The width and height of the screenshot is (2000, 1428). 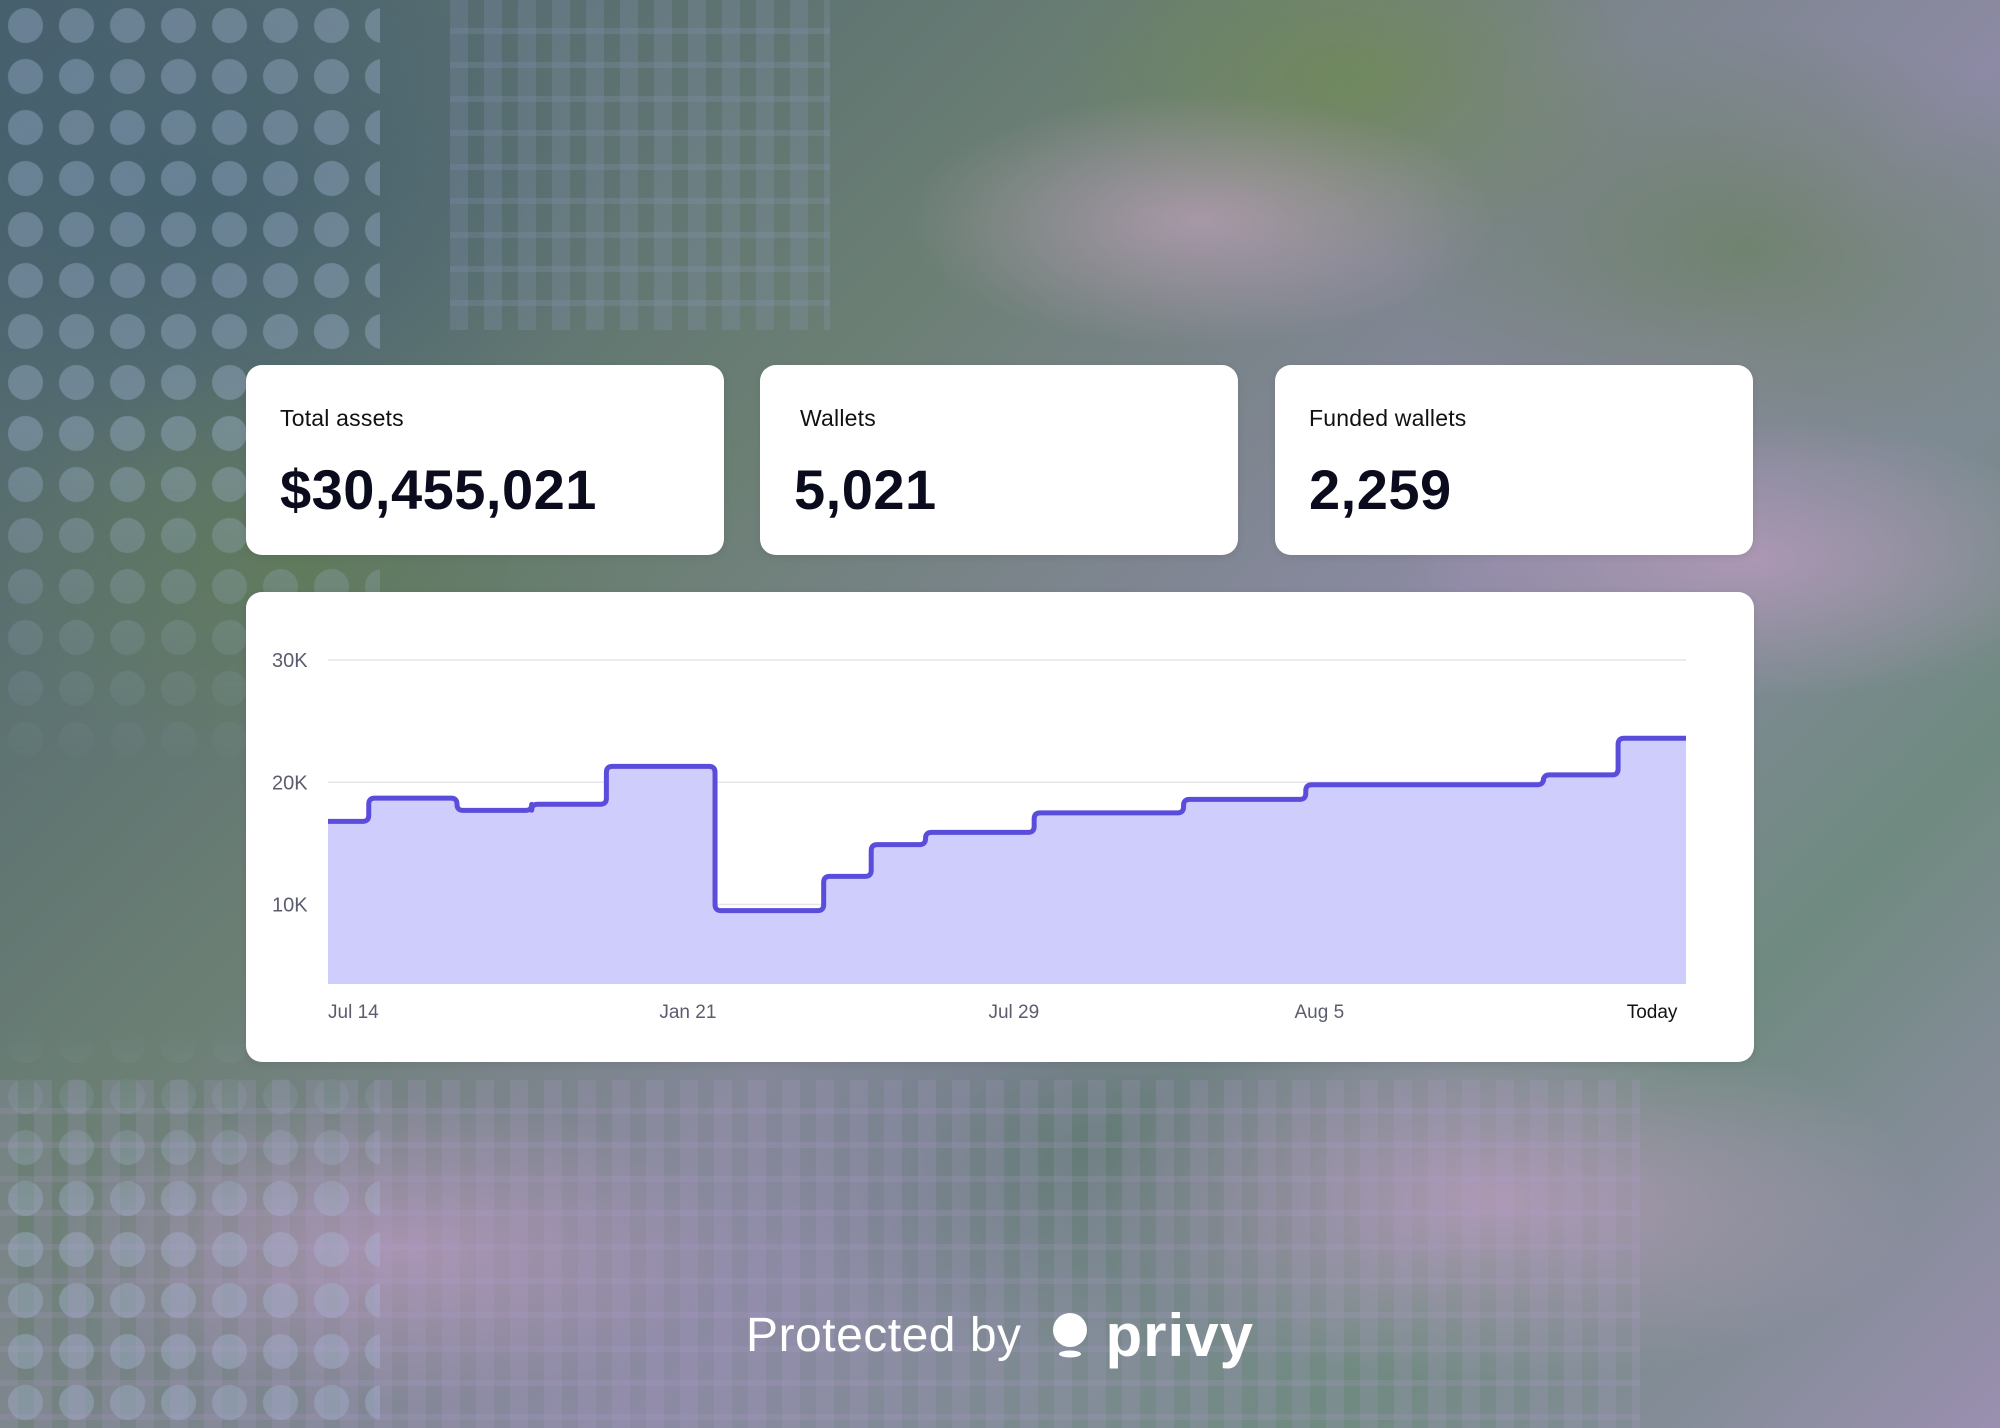 I want to click on protected-by-text: Protected by, so click(x=884, y=1335).